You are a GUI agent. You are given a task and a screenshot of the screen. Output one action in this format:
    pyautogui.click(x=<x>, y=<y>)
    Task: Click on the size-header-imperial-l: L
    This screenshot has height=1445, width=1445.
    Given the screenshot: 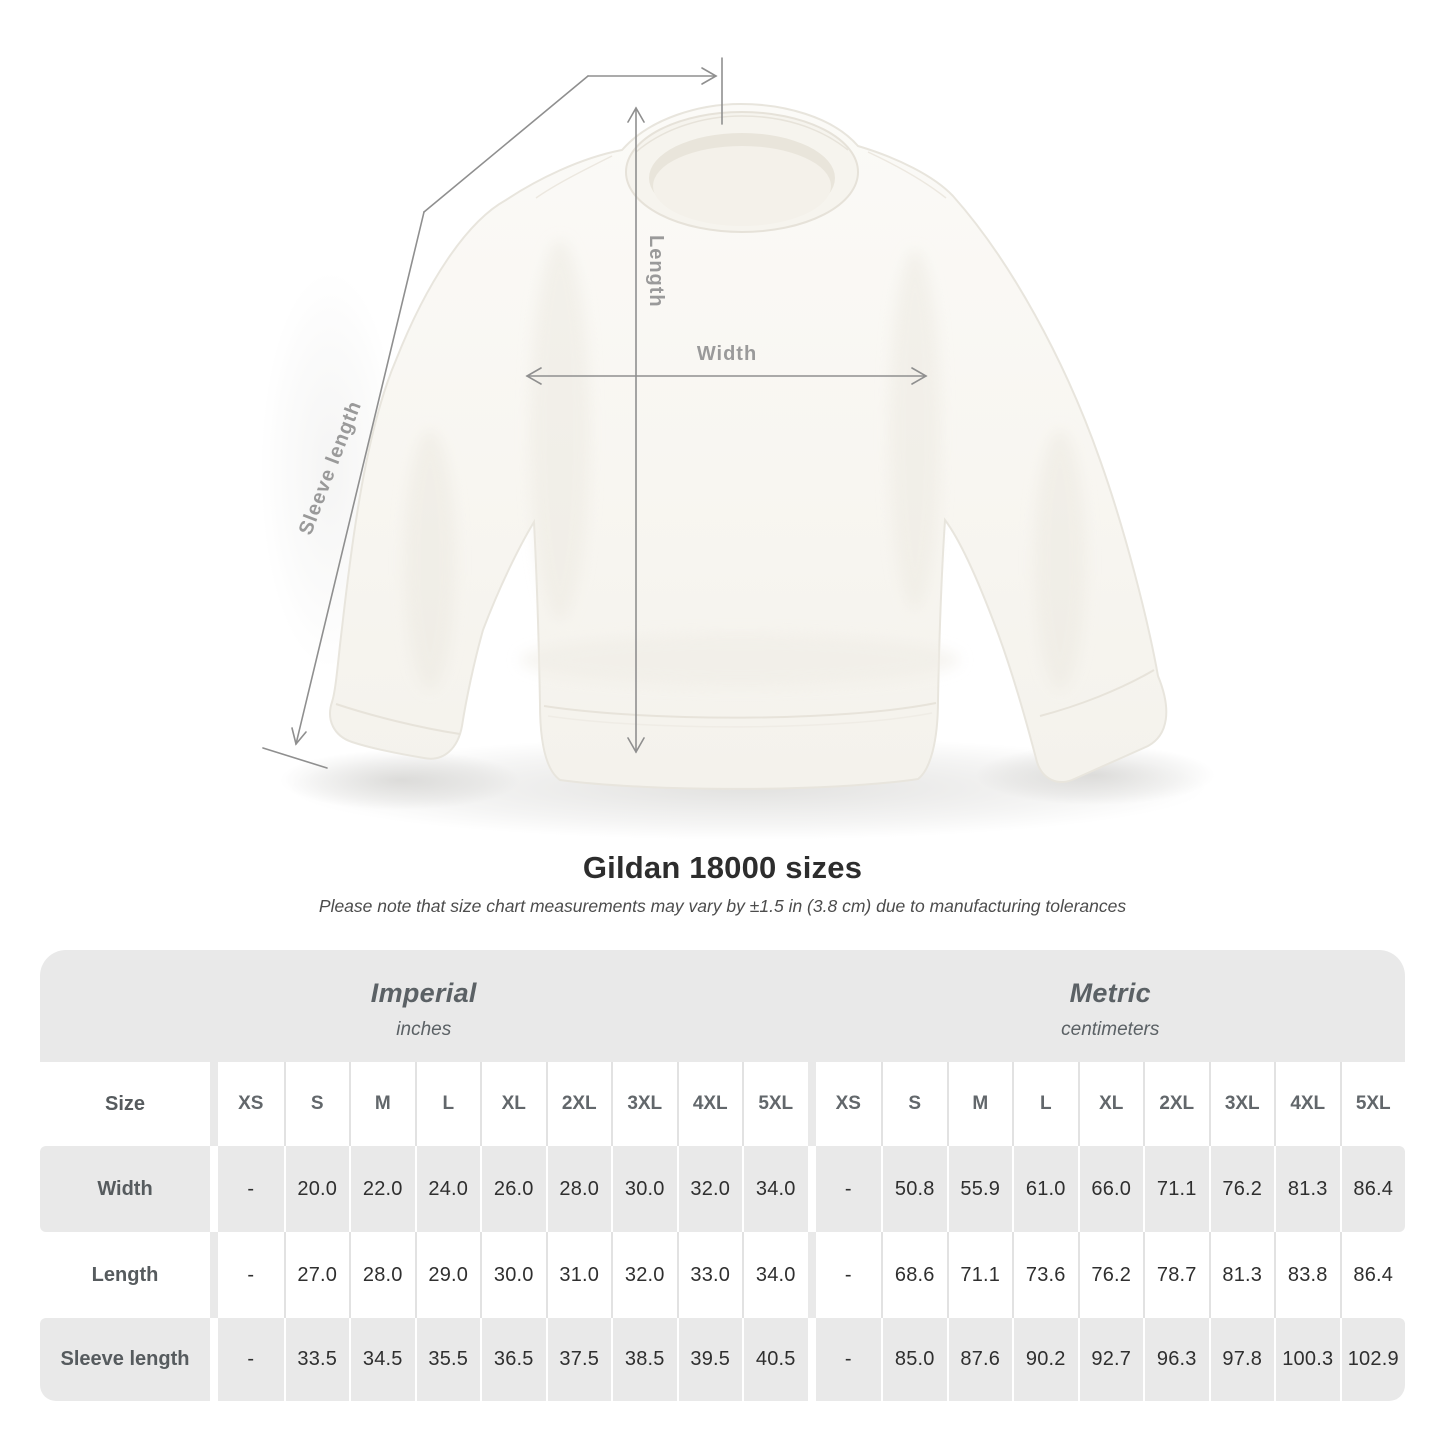 What is the action you would take?
    pyautogui.click(x=447, y=1104)
    